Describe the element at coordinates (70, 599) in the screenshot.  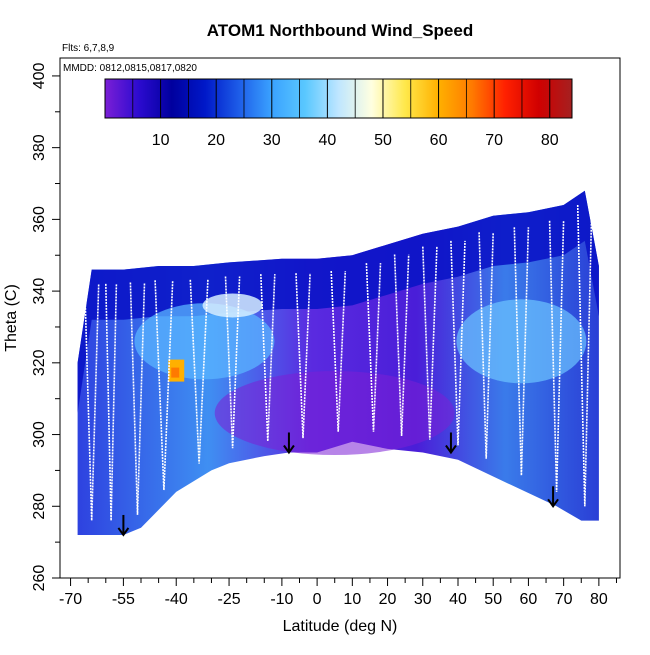
I see `x-tick-label: -70` at that location.